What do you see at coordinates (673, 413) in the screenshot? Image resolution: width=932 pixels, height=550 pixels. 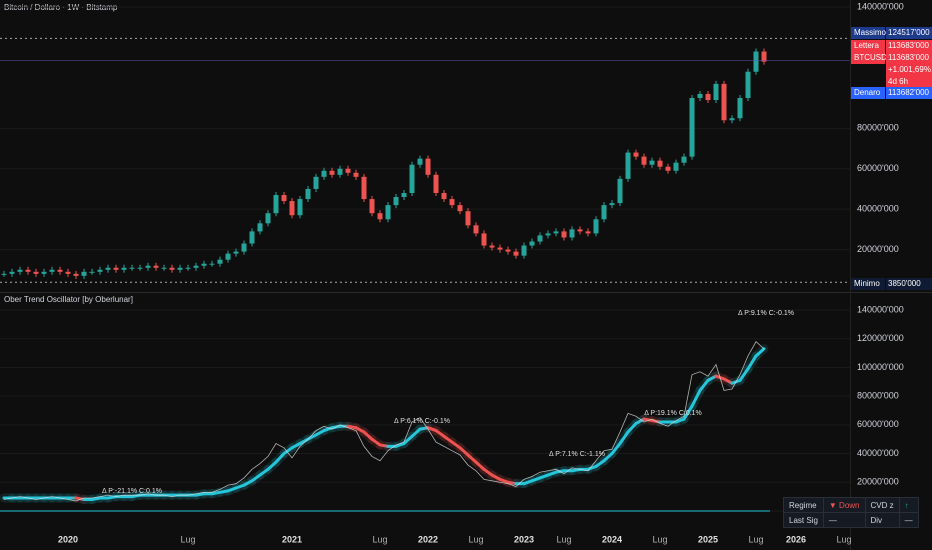 I see `signal-annotation: Δ P:19.1% C:0.1%` at bounding box center [673, 413].